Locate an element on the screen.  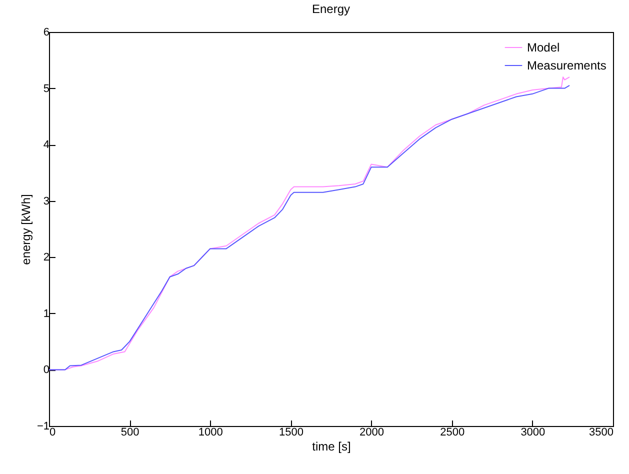
y-tick-label: 5 is located at coordinates (46, 88).